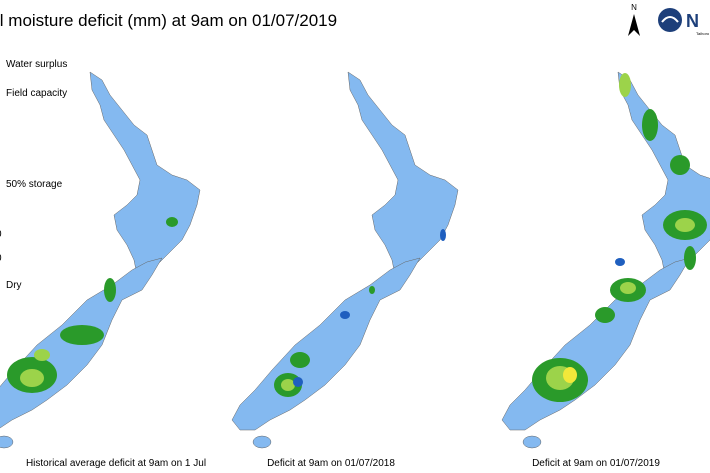  I want to click on panel-caption: Deficit at 9am on 01/07/2019, so click(596, 463).